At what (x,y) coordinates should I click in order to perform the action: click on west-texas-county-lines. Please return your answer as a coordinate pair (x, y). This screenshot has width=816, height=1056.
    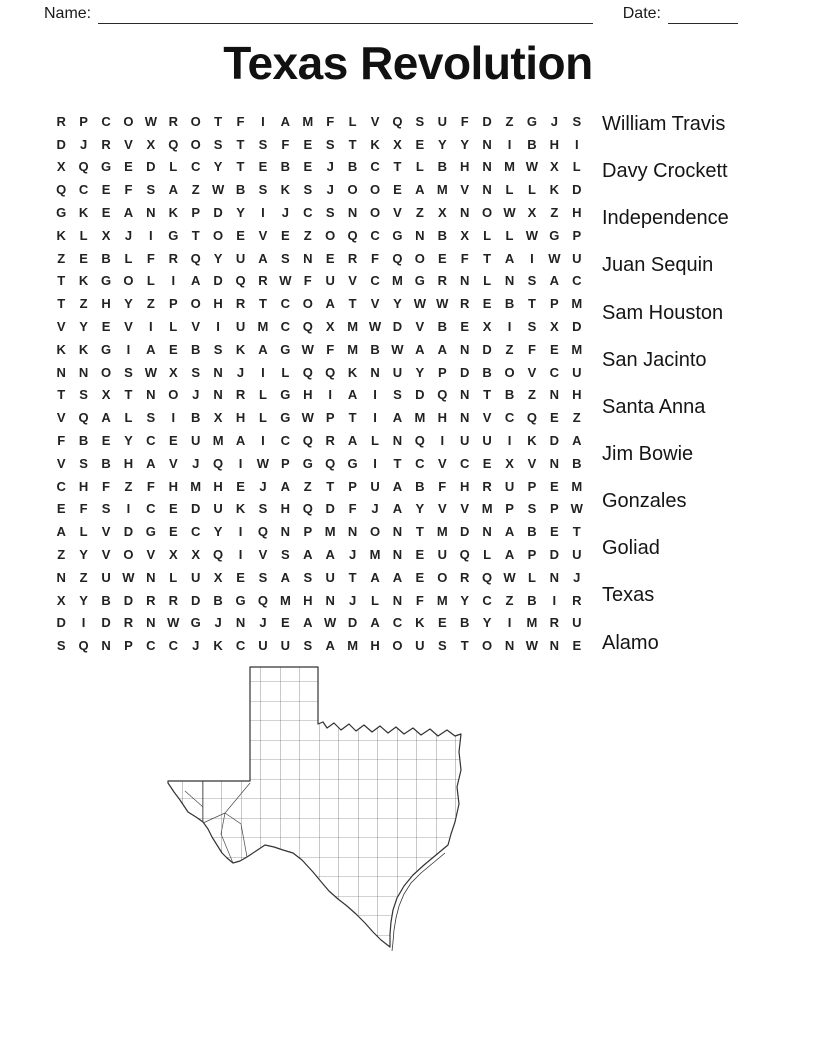
    Looking at the image, I should click on (217, 822).